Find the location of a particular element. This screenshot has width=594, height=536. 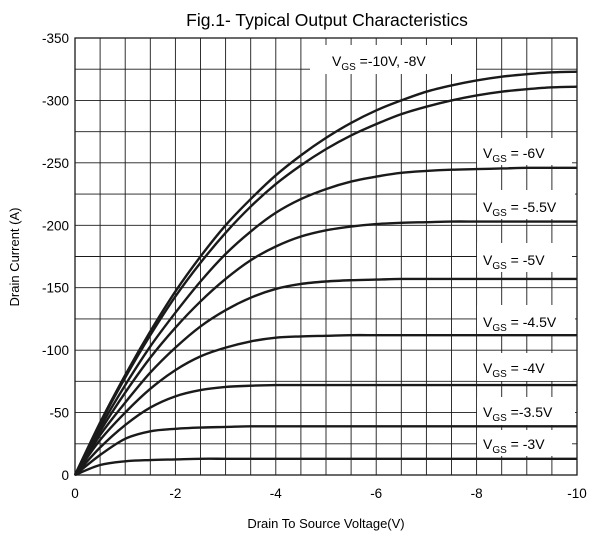

y-axis-label: Drain Current (A) is located at coordinates (14, 257).